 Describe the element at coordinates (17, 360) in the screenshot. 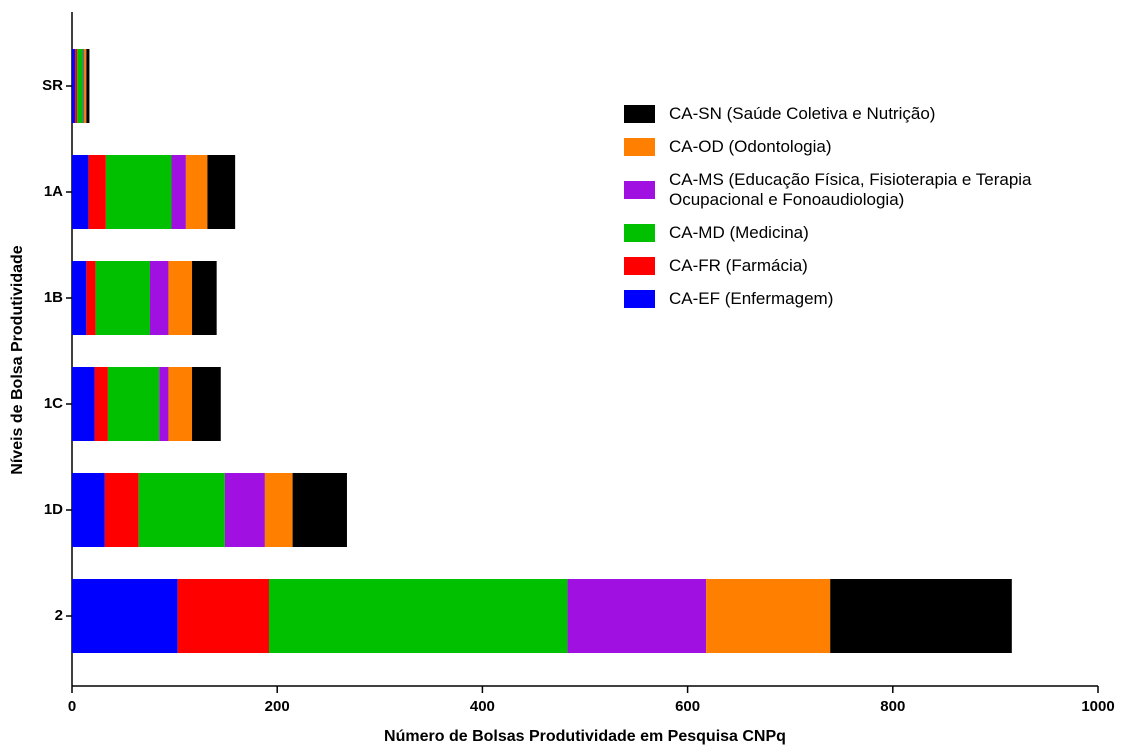

I see `y-axis-title: Níveis de Bolsa Produtividade` at that location.